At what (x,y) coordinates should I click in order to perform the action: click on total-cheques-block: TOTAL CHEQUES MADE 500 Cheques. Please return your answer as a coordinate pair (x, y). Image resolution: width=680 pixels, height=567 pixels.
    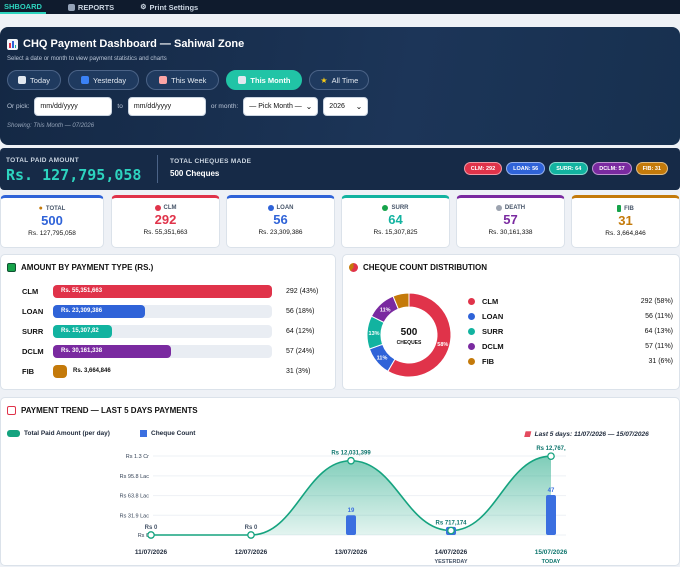
    Looking at the image, I should click on (211, 168).